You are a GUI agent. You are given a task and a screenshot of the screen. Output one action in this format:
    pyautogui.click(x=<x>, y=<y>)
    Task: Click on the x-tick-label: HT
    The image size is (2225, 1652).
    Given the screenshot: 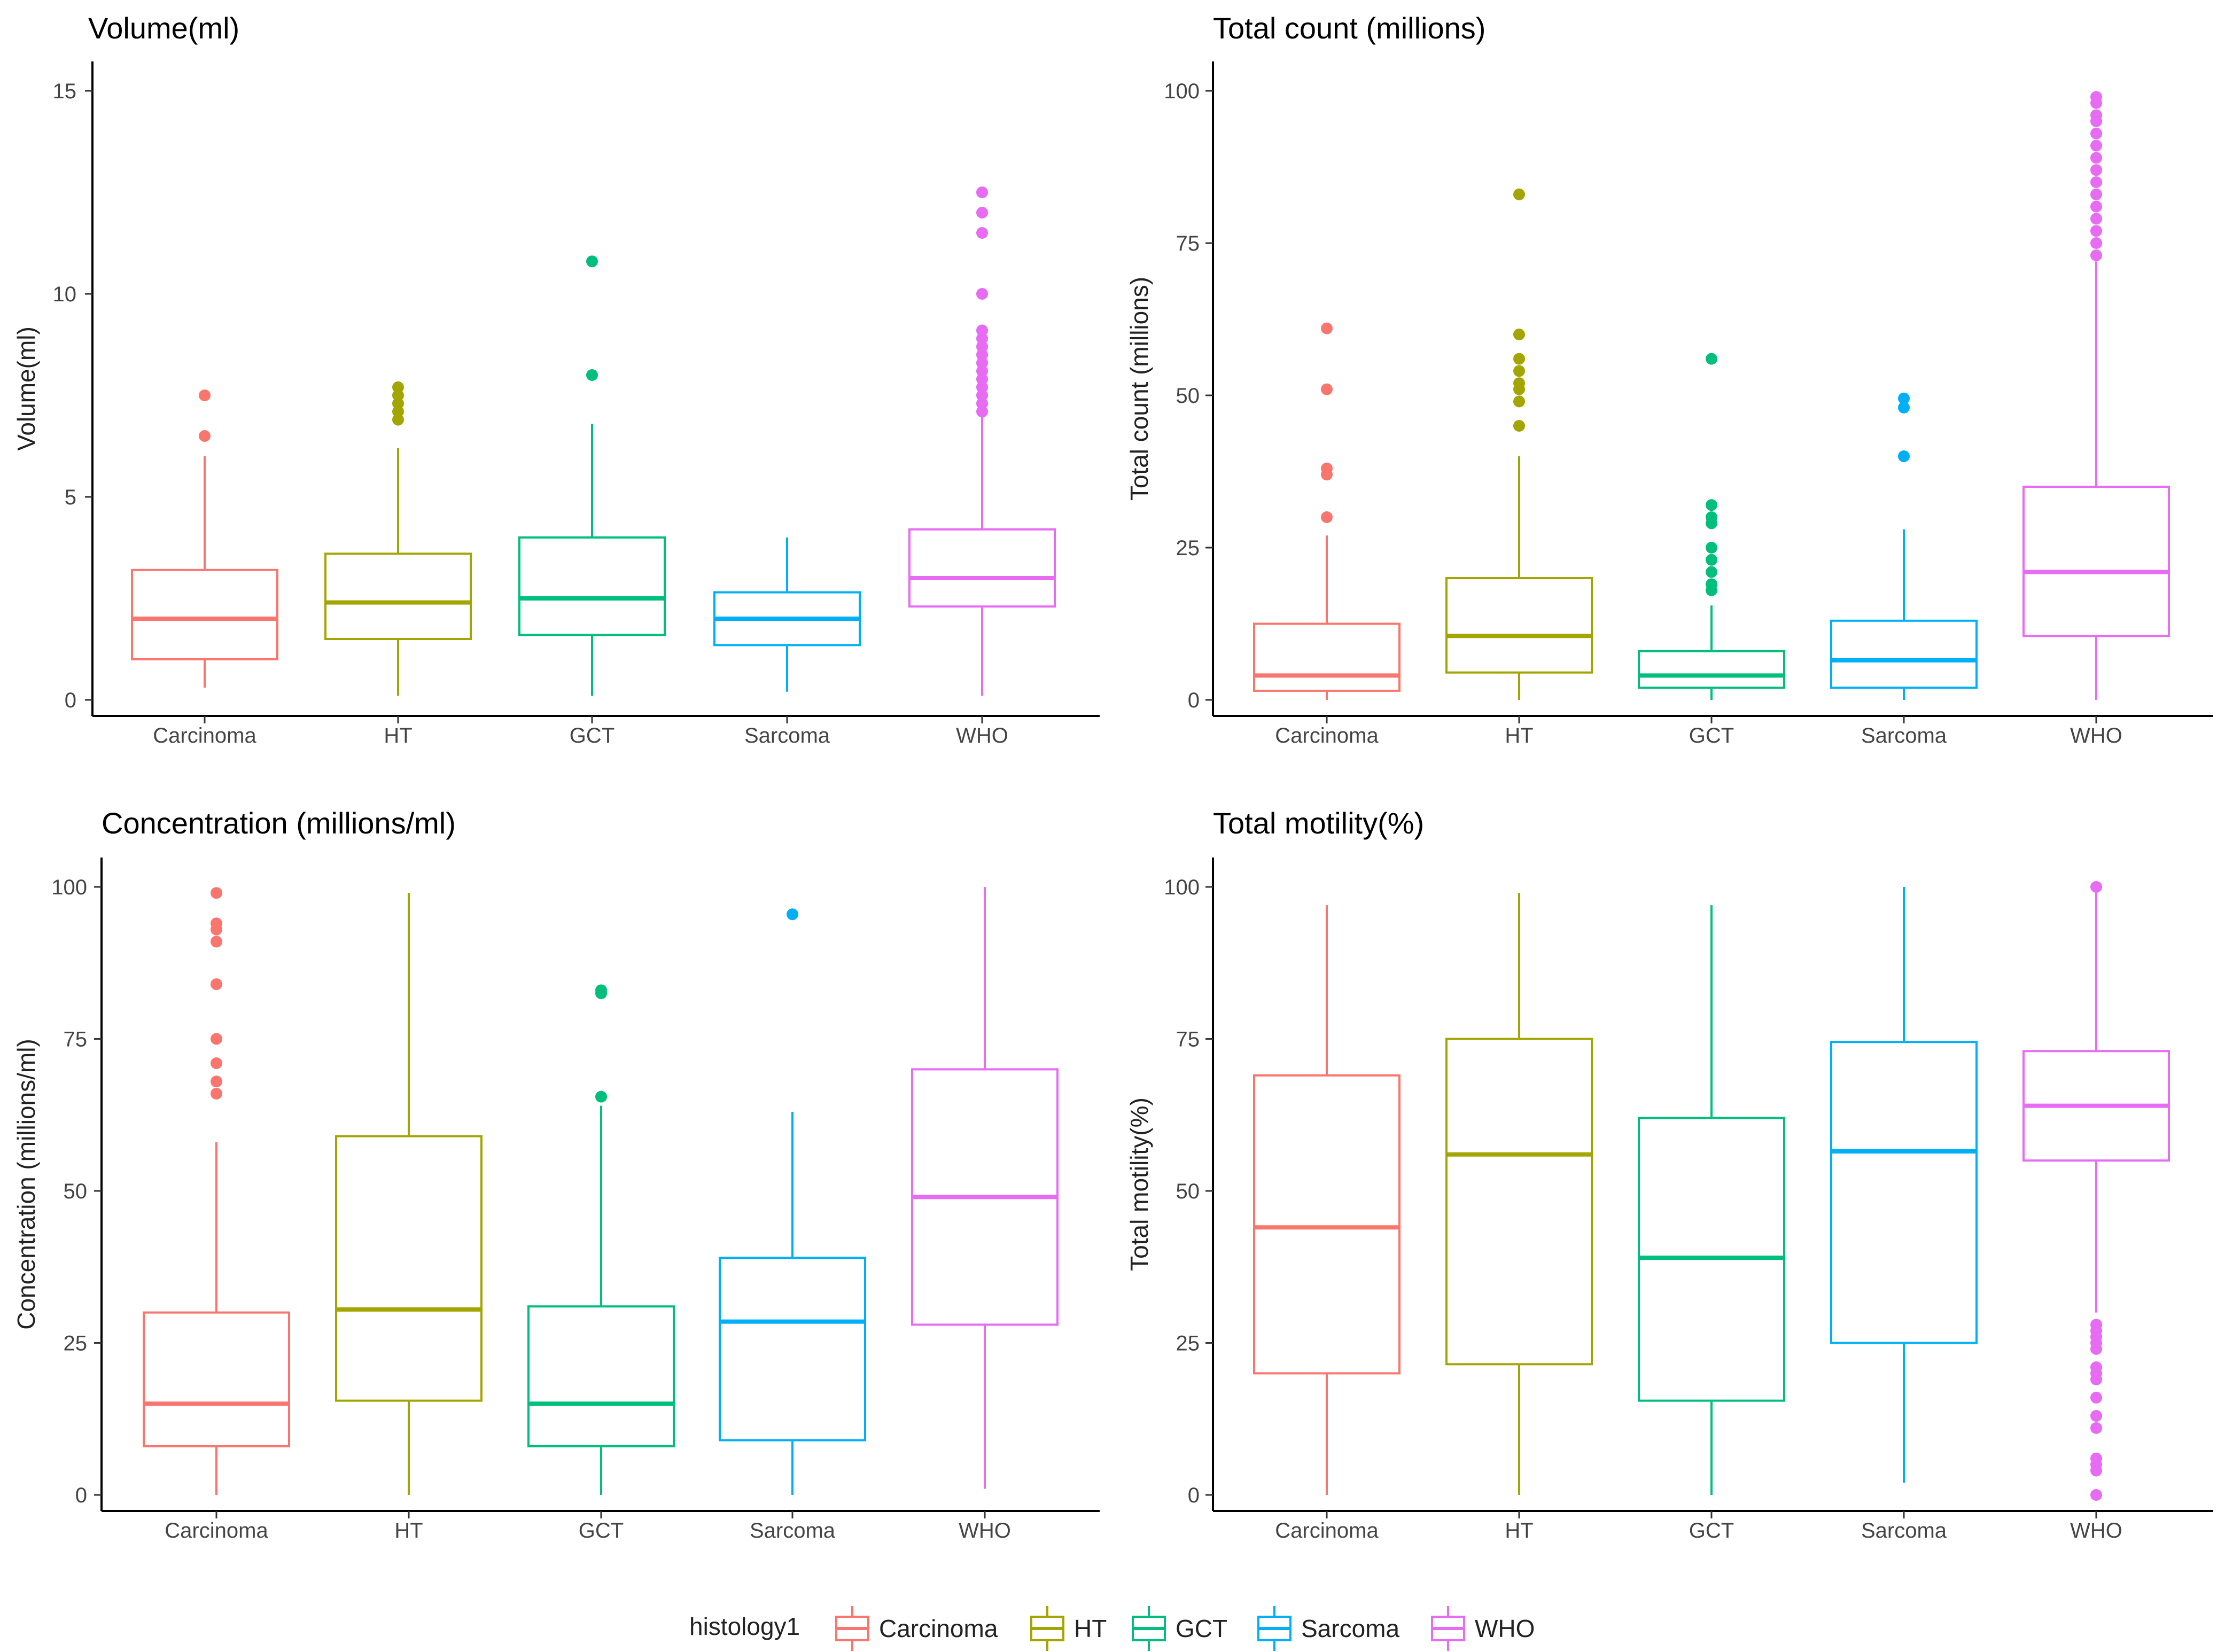 What is the action you would take?
    pyautogui.click(x=408, y=1530)
    